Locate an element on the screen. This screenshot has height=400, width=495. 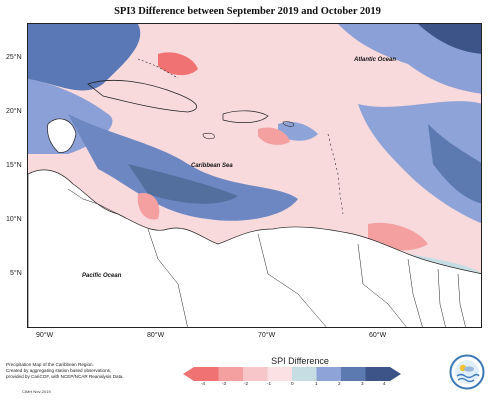
border-colombia is located at coordinates (167, 277).